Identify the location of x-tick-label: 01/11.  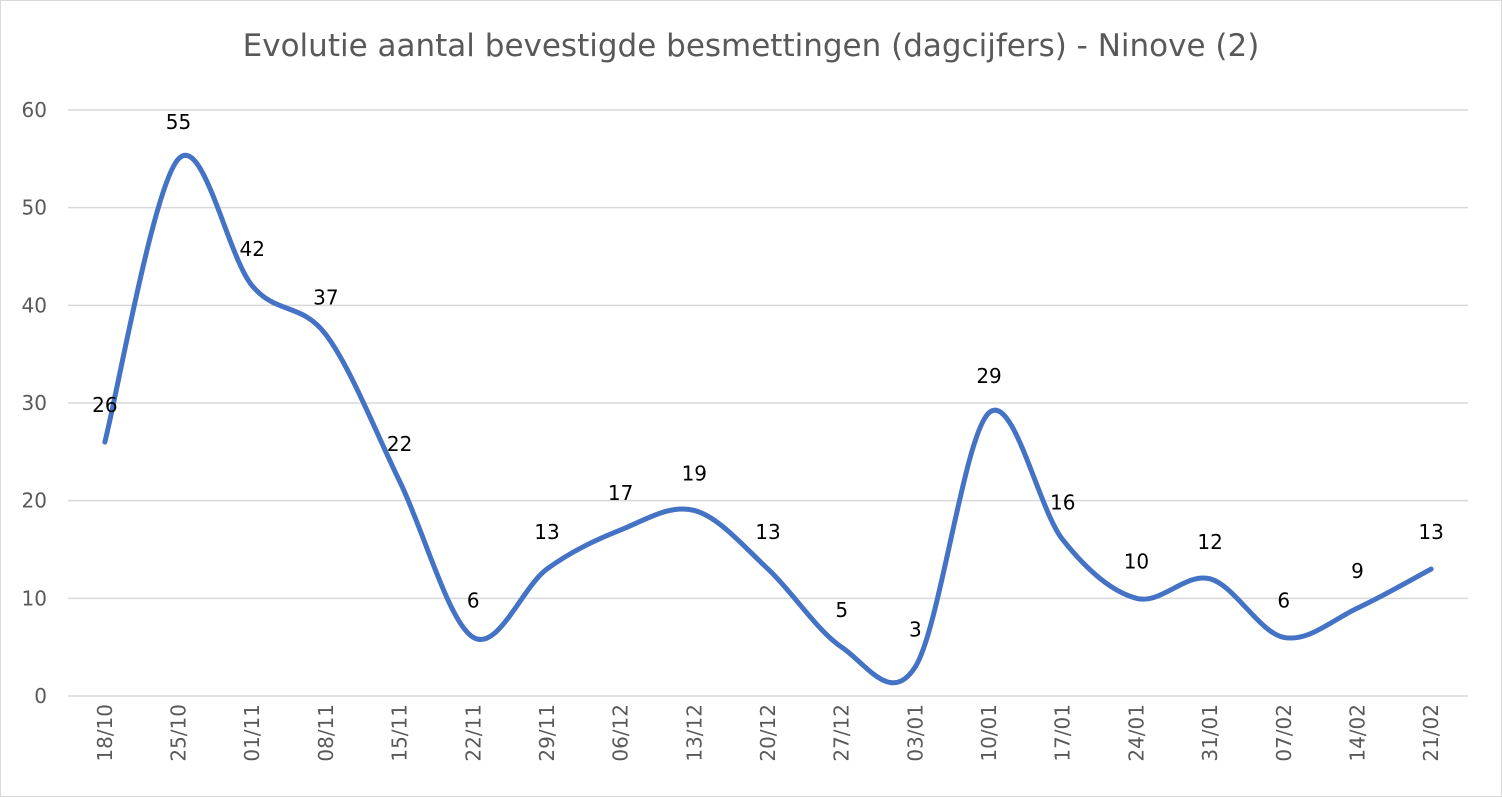
(252, 733).